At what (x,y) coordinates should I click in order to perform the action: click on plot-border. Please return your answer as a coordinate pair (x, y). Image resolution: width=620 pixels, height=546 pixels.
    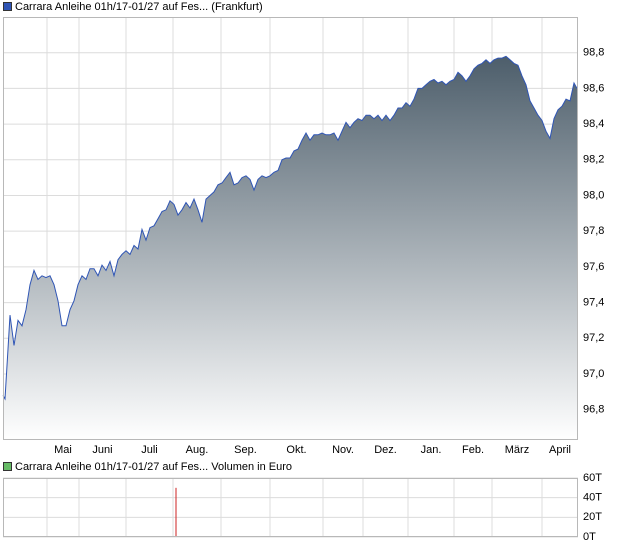
    Looking at the image, I should click on (290, 507).